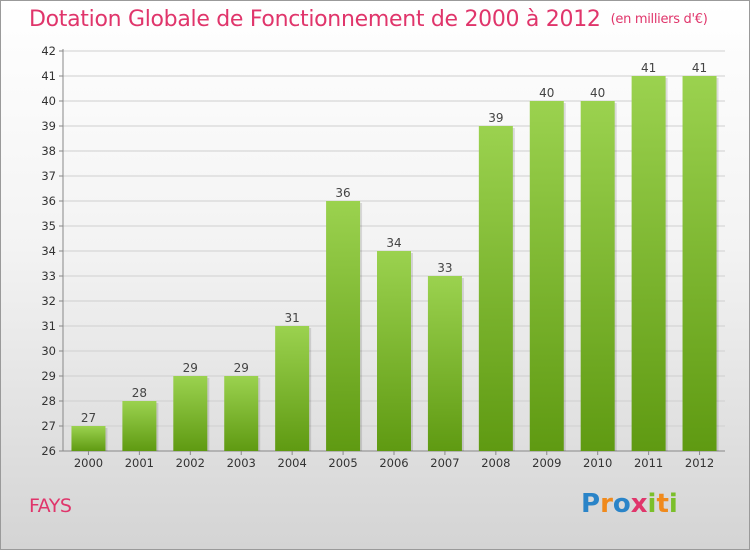  What do you see at coordinates (48, 201) in the screenshot?
I see `y-tick-label: 36` at bounding box center [48, 201].